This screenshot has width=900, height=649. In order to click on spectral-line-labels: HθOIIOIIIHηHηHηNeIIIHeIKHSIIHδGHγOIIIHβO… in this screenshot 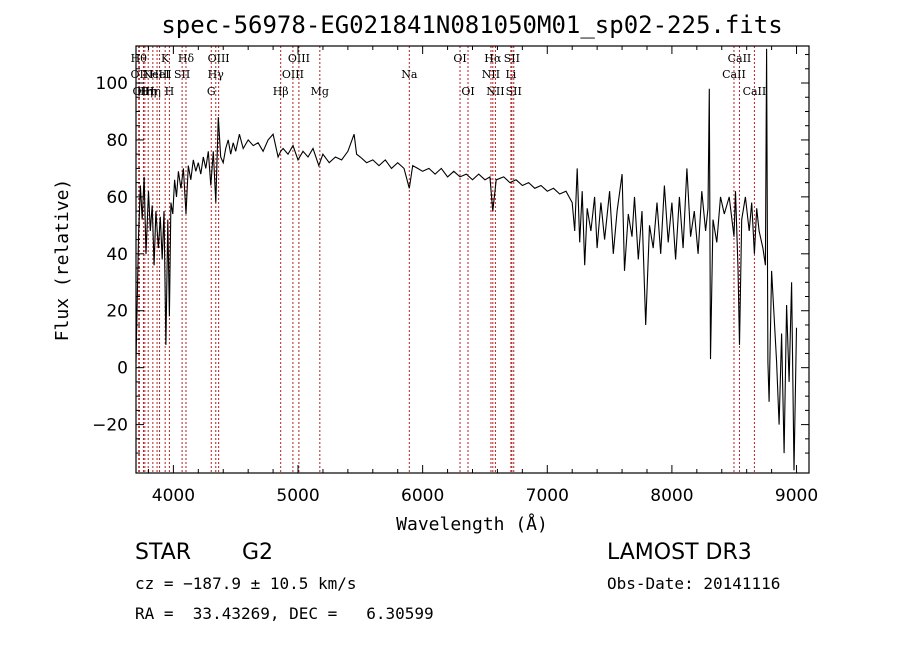, I will do `click(449, 75)`.